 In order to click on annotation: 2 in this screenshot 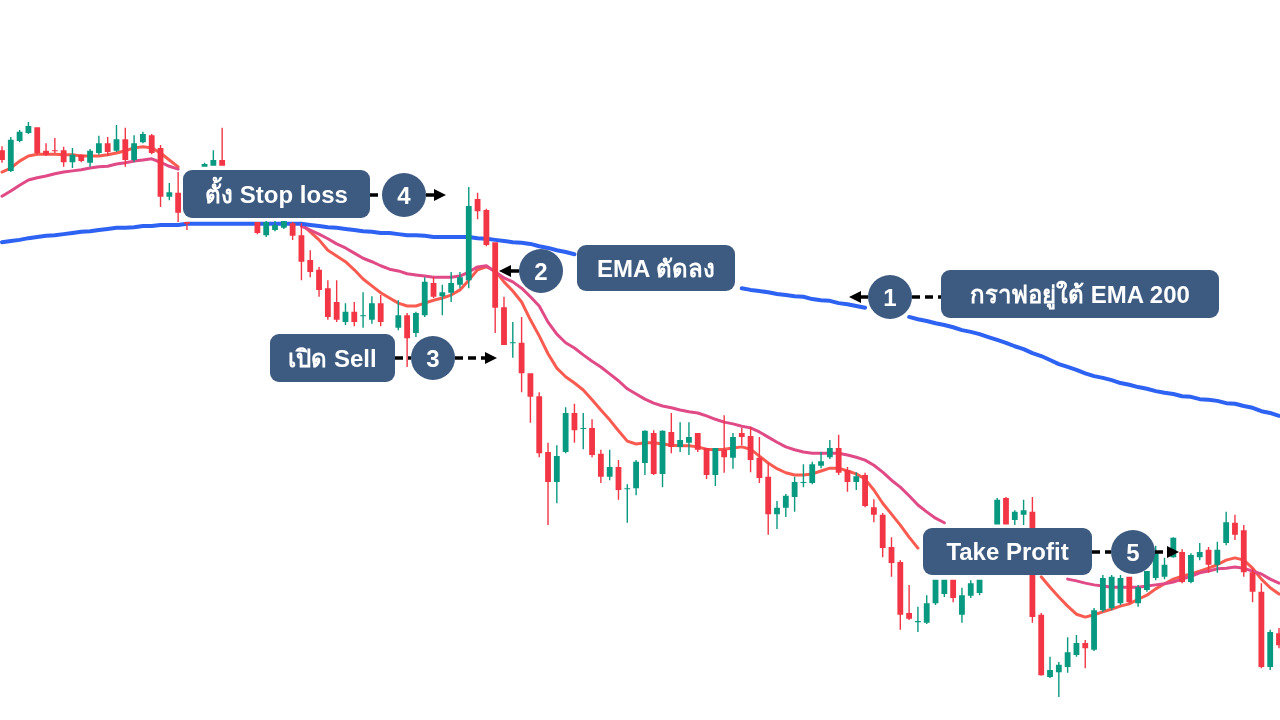, I will do `click(541, 271)`.